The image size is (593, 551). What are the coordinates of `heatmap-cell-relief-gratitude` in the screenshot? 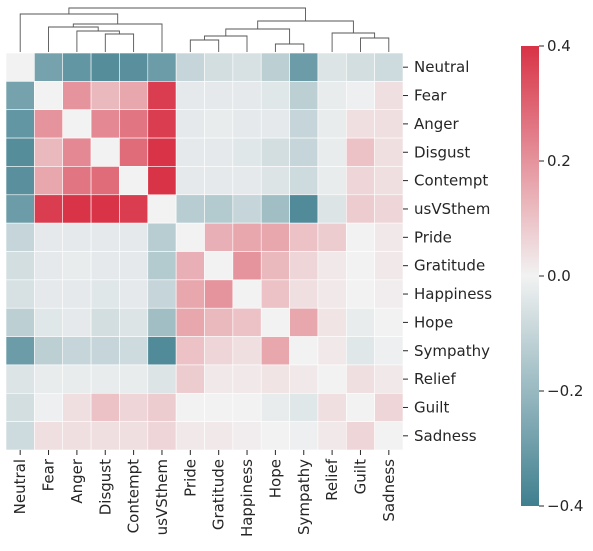 It's located at (219, 379).